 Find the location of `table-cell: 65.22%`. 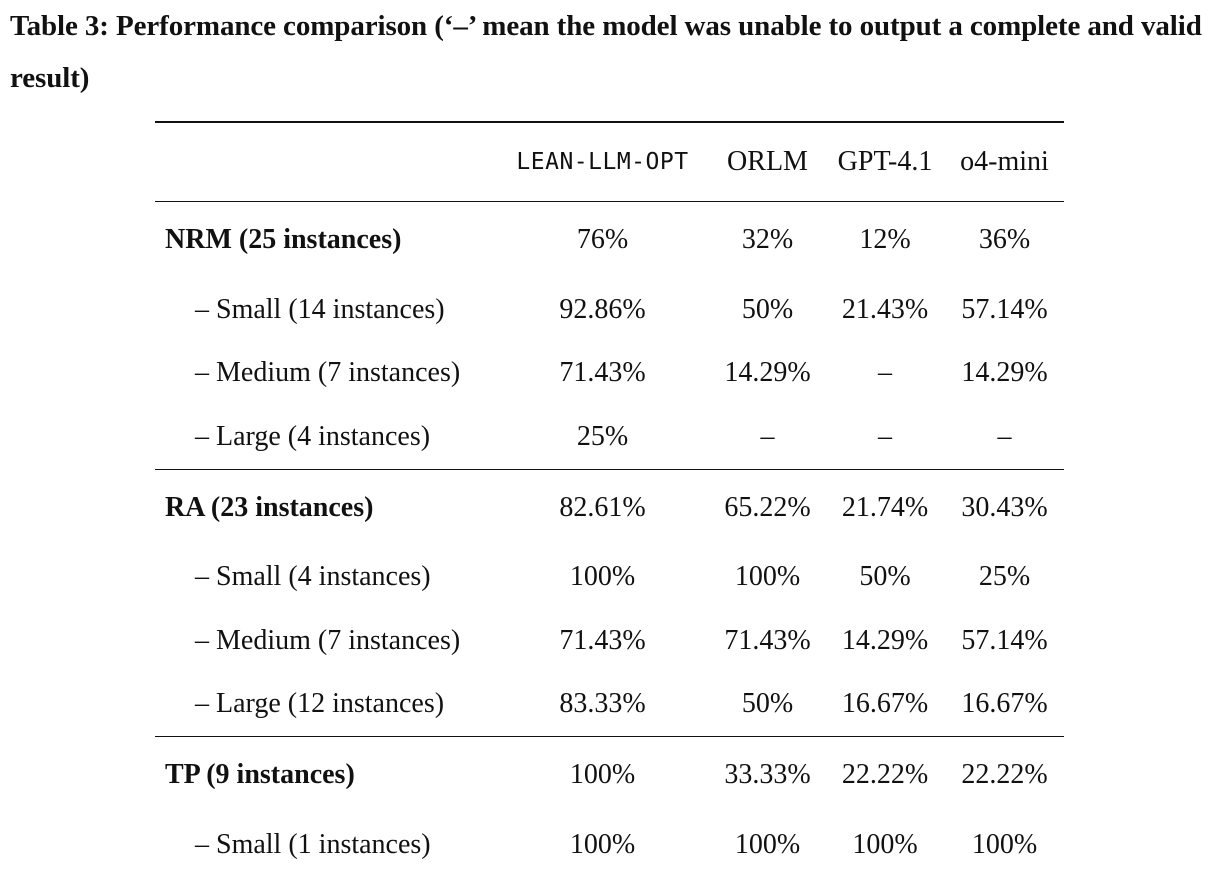

table-cell: 65.22% is located at coordinates (767, 507).